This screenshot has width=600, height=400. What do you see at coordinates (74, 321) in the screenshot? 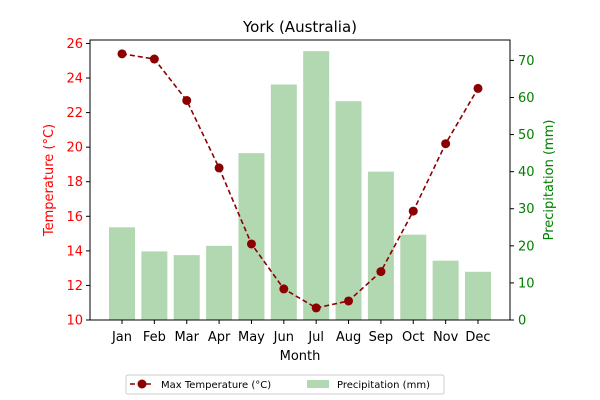
I see `left-y-tick-label: 10` at bounding box center [74, 321].